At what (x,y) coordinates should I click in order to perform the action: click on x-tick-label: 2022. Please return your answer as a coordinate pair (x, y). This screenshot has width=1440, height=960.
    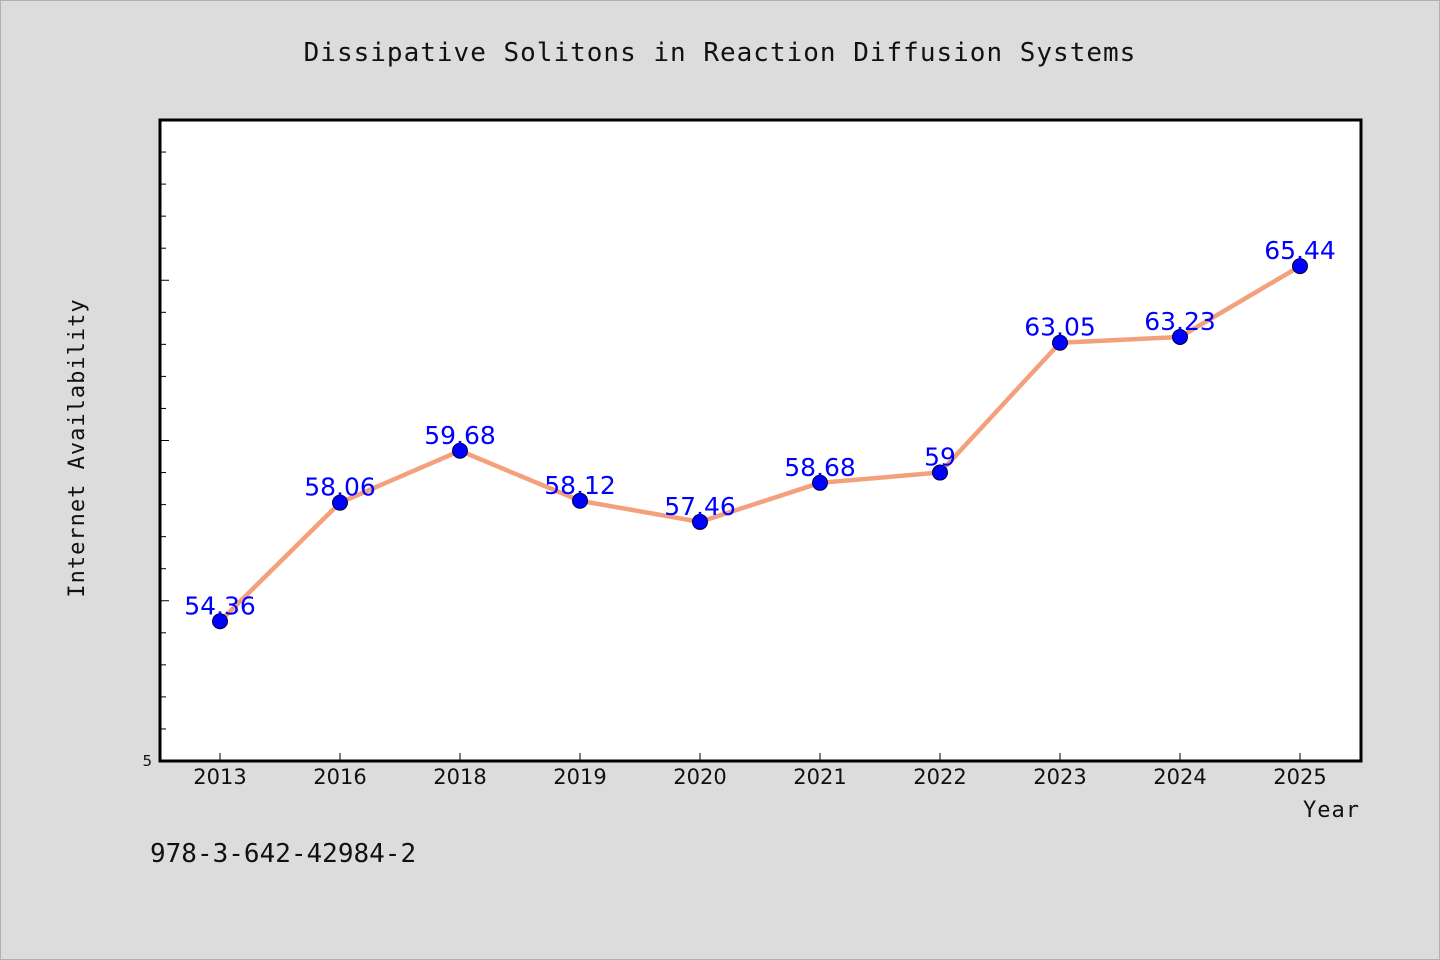
    Looking at the image, I should click on (939, 777).